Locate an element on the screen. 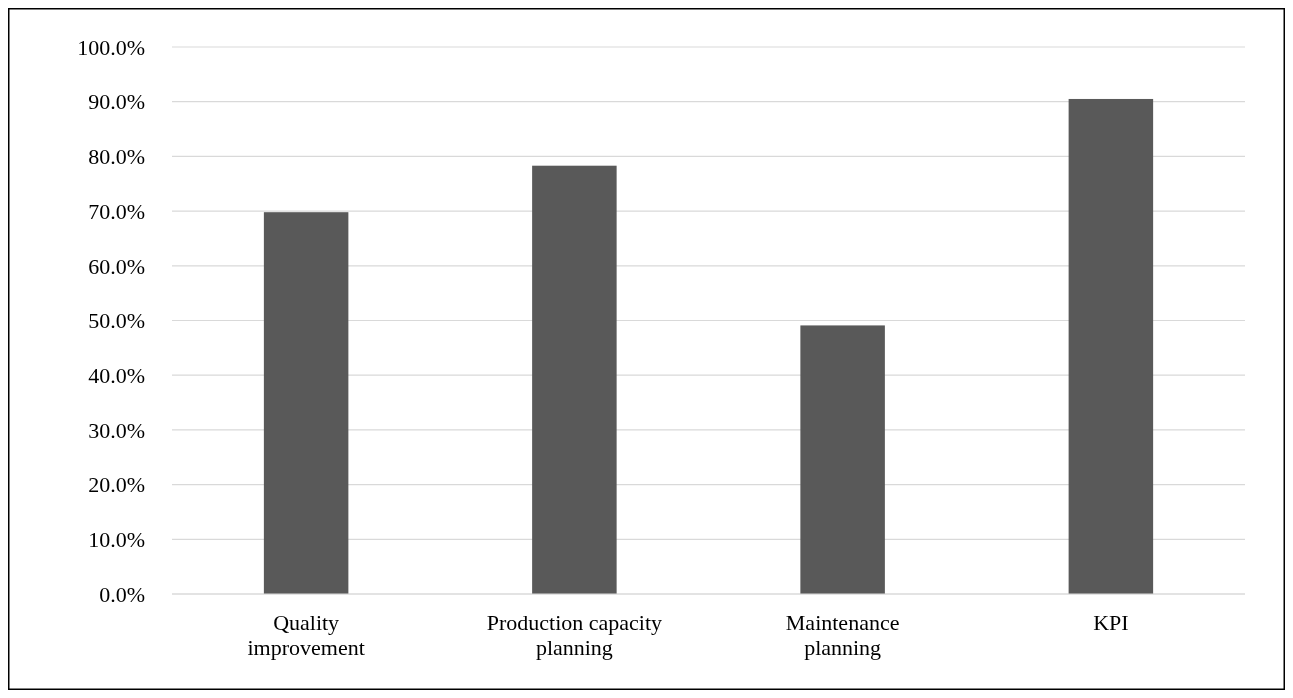  y-tick-label: 100.0% is located at coordinates (111, 47).